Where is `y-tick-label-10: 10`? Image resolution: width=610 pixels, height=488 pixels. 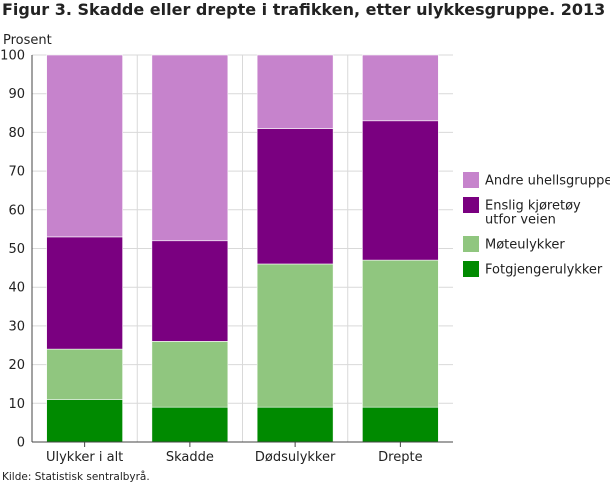 y-tick-label-10: 10 is located at coordinates (16, 404).